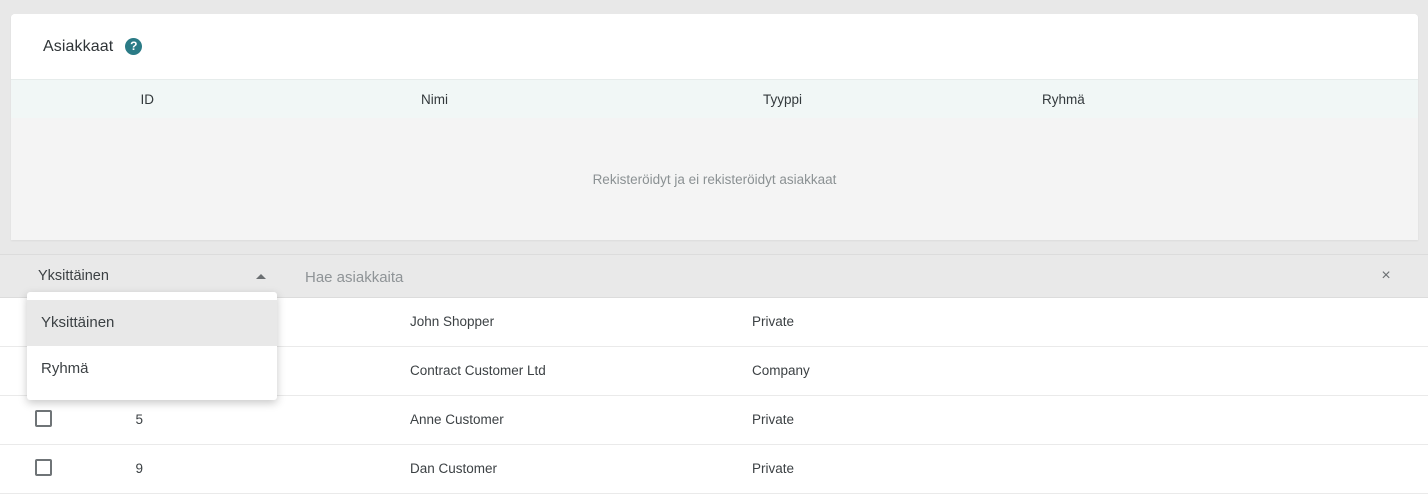 Image resolution: width=1428 pixels, height=494 pixels. I want to click on close-icon: ×, so click(1386, 275).